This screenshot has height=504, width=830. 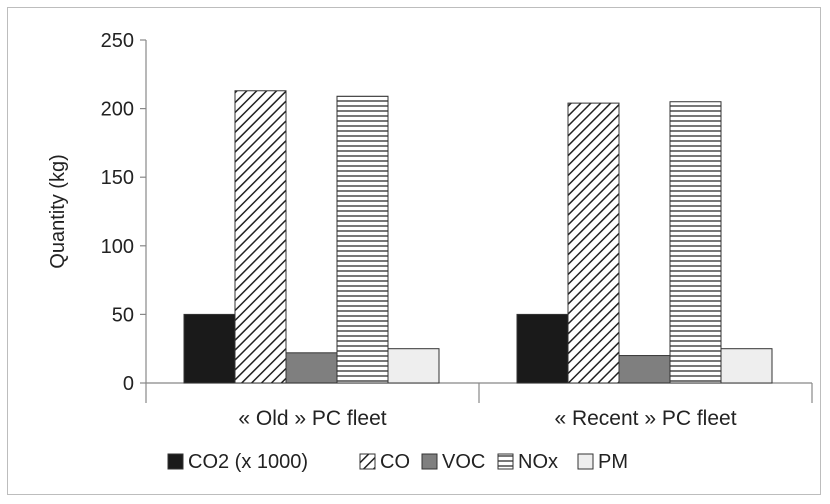 I want to click on legend-label: NOx, so click(x=538, y=462).